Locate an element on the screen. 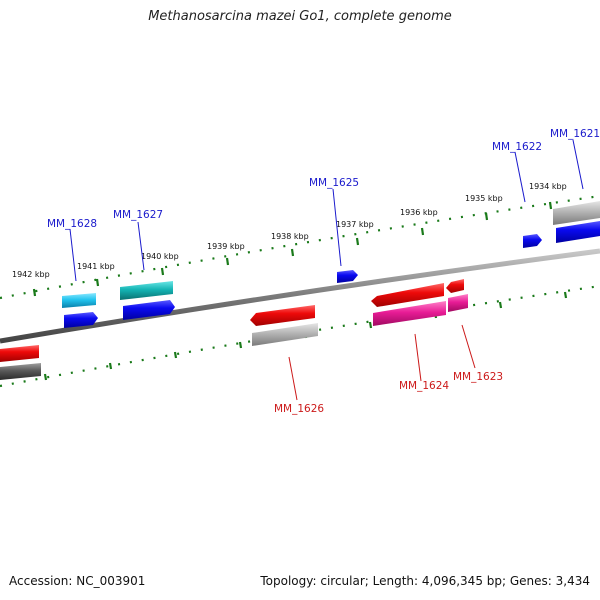  tick-label-1935: 1935 kbp is located at coordinates (484, 198).